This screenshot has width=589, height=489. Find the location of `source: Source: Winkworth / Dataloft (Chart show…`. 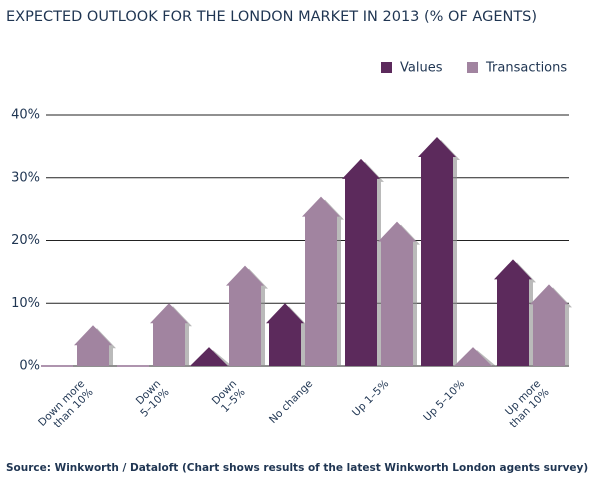

source: Source: Winkworth / Dataloft (Chart show… is located at coordinates (297, 468).